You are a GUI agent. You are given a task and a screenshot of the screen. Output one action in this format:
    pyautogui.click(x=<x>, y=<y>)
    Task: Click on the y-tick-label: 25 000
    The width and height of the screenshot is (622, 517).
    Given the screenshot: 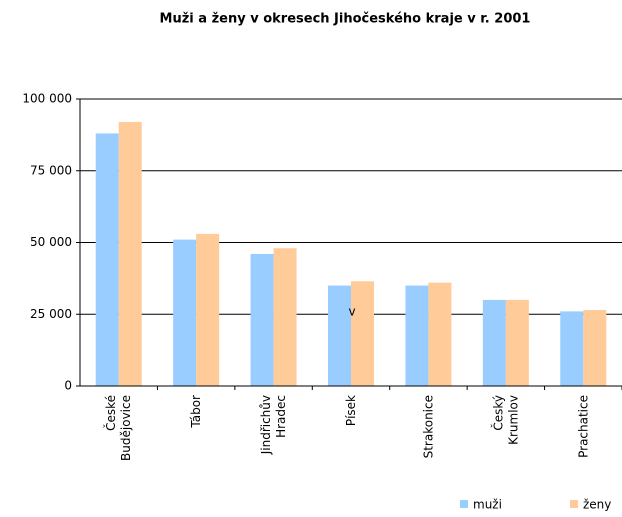 What is the action you would take?
    pyautogui.click(x=51, y=314)
    